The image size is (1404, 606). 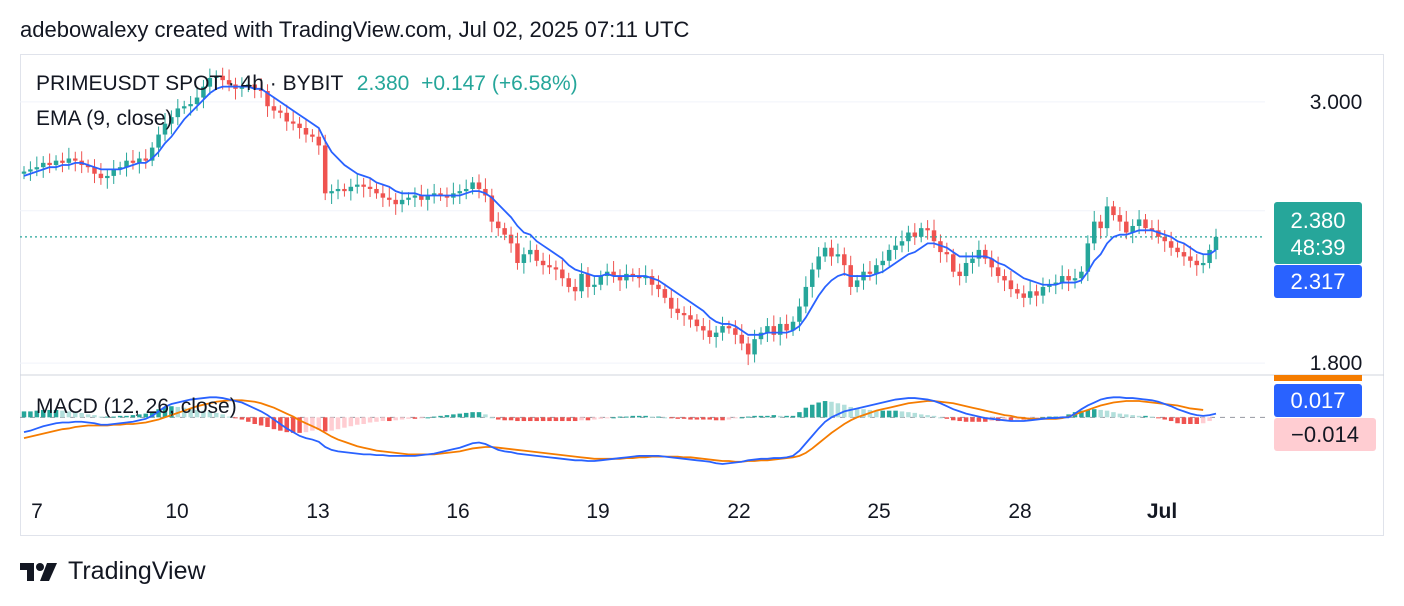 I want to click on tradingview-logo: TradingView, so click(x=113, y=571).